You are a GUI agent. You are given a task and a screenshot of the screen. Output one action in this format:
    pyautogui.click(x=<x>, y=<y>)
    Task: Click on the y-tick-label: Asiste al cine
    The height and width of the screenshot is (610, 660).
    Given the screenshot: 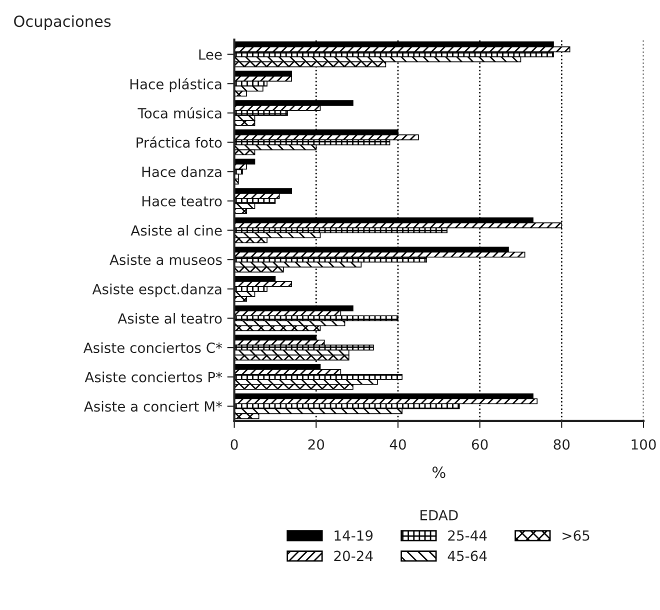 What is the action you would take?
    pyautogui.click(x=176, y=230)
    